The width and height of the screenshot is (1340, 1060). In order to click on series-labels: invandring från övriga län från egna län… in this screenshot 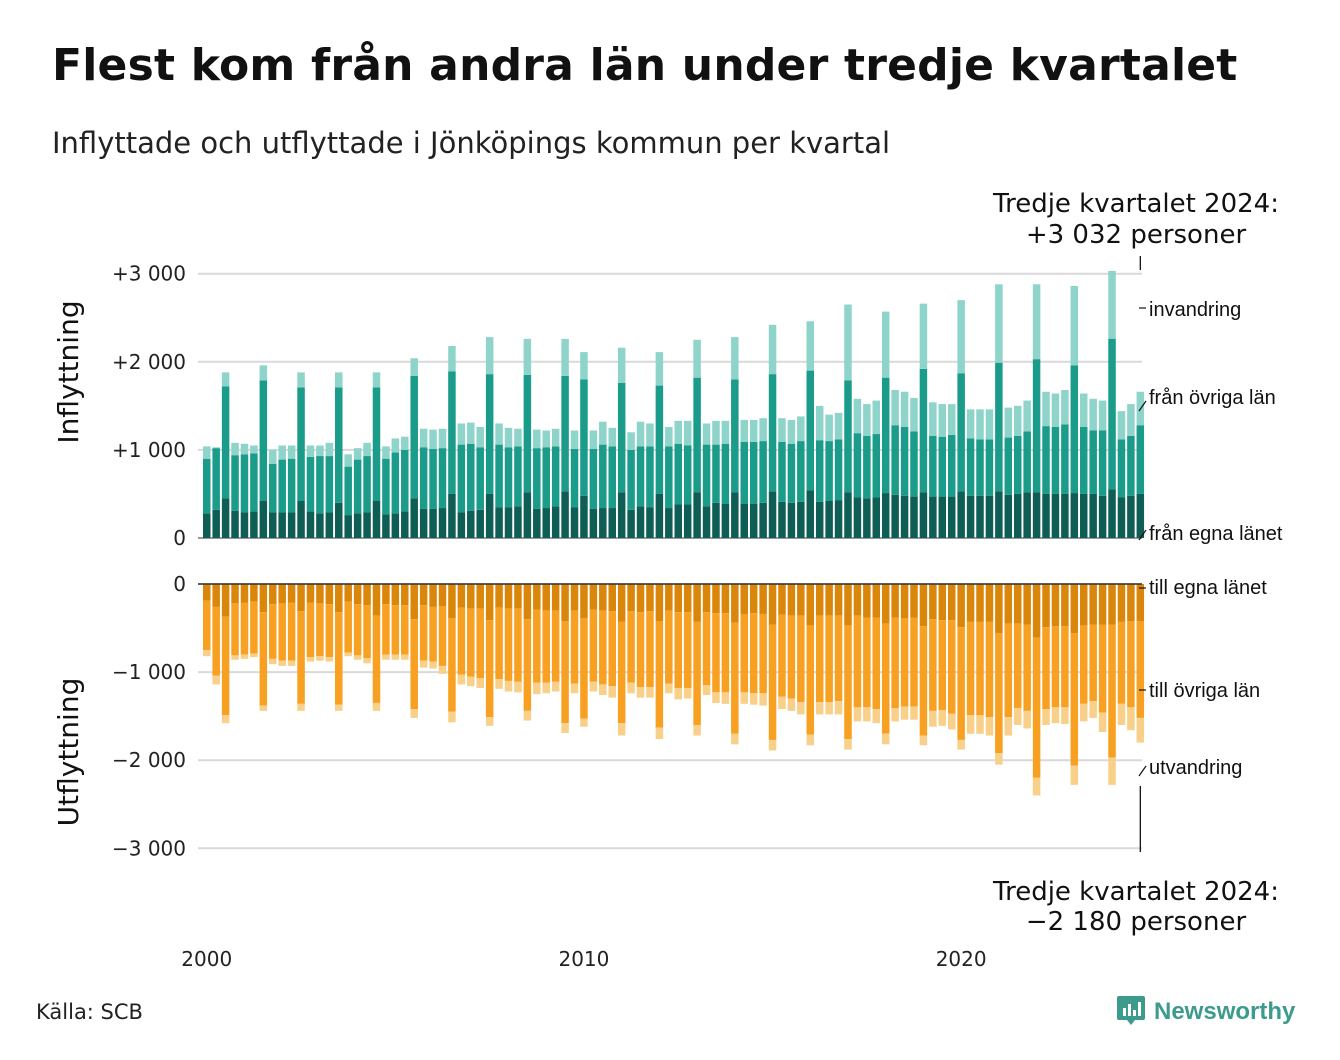, I will do `click(1210, 539)`.